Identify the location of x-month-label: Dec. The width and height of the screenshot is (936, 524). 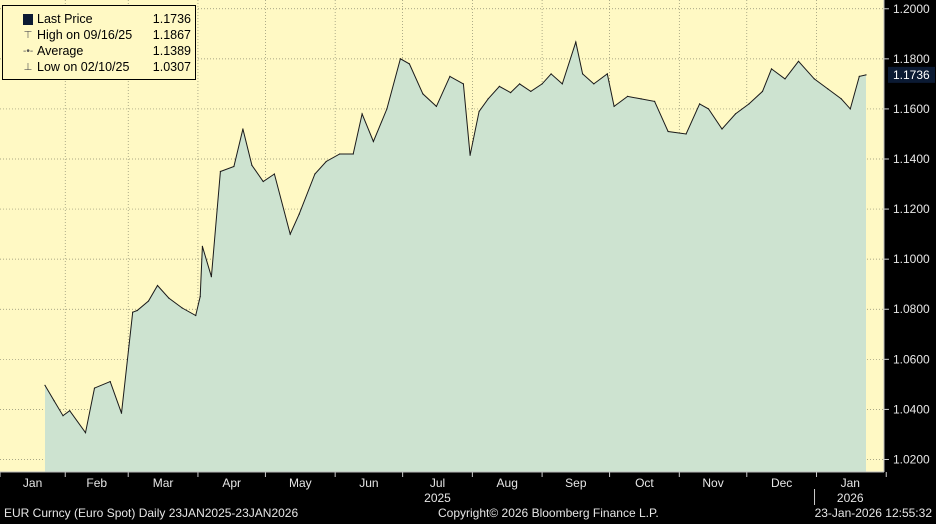
(781, 483).